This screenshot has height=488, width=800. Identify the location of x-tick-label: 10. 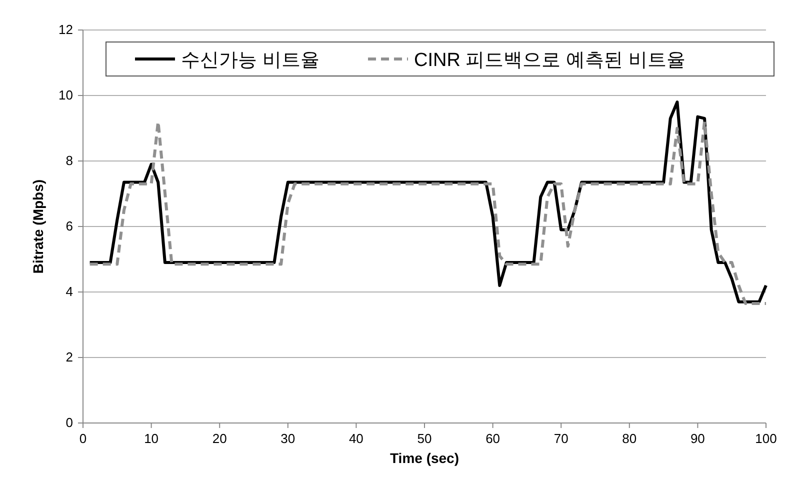
(151, 438).